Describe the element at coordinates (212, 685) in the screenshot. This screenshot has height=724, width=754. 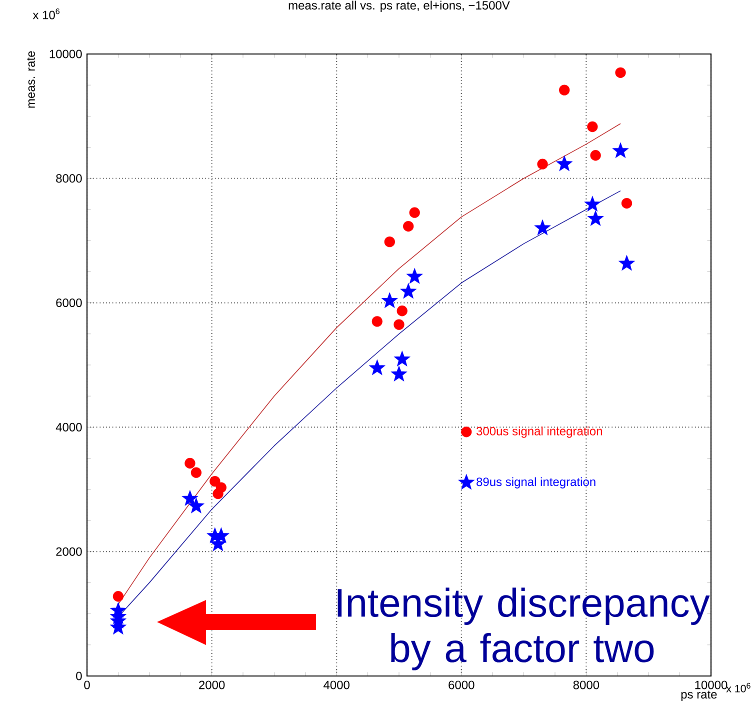
I see `x-tick-label: 2000` at that location.